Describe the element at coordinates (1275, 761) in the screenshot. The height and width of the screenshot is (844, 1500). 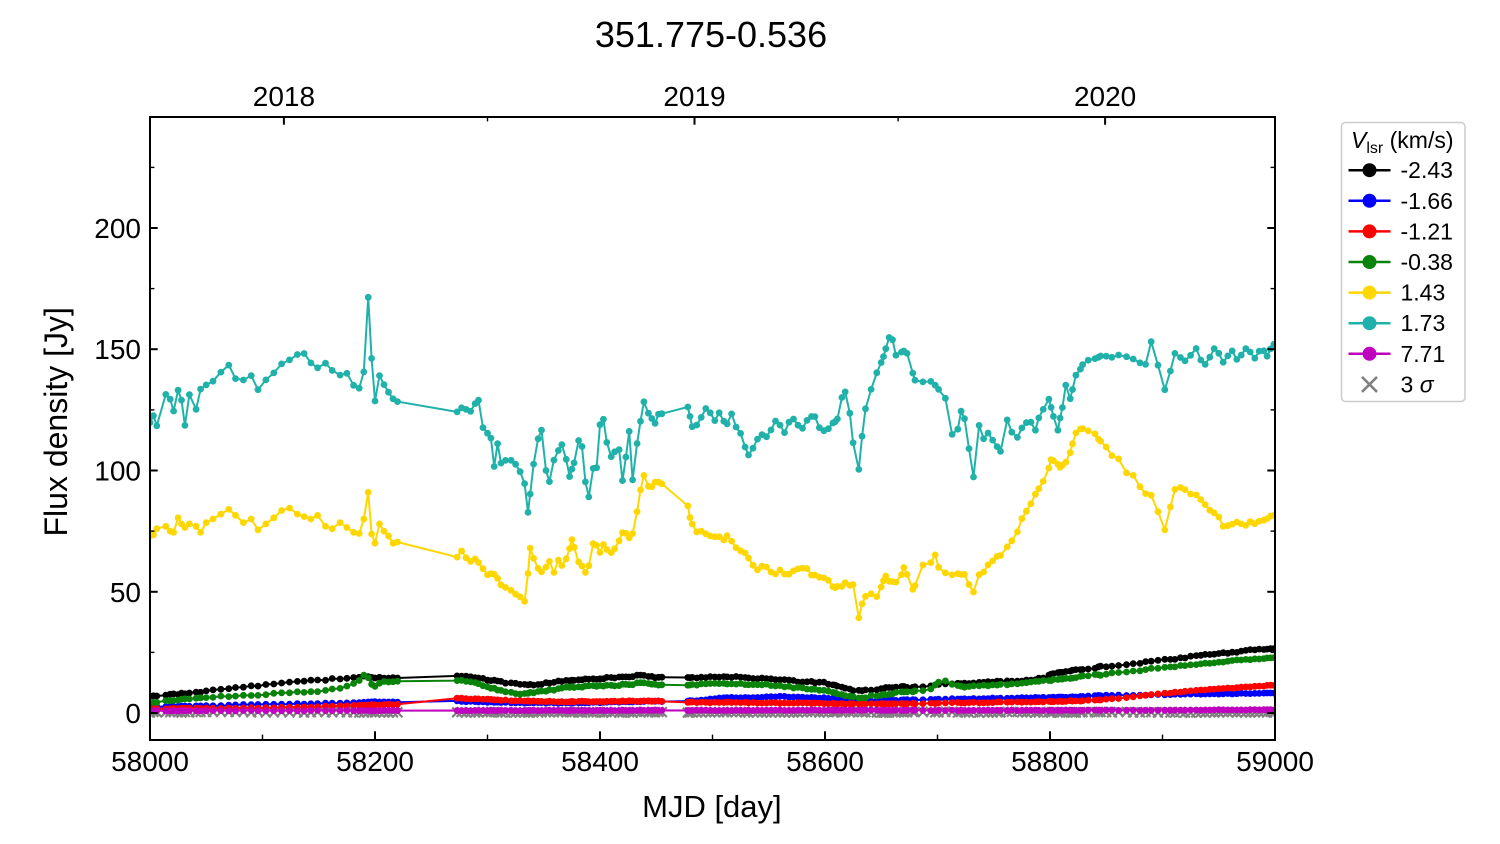
I see `svg-text: 59000` at that location.